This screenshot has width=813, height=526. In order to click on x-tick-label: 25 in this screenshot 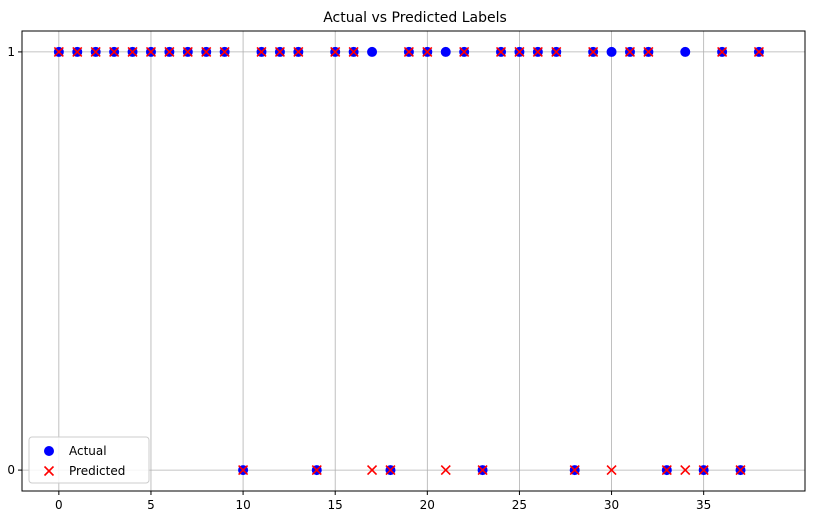, I will do `click(519, 505)`.